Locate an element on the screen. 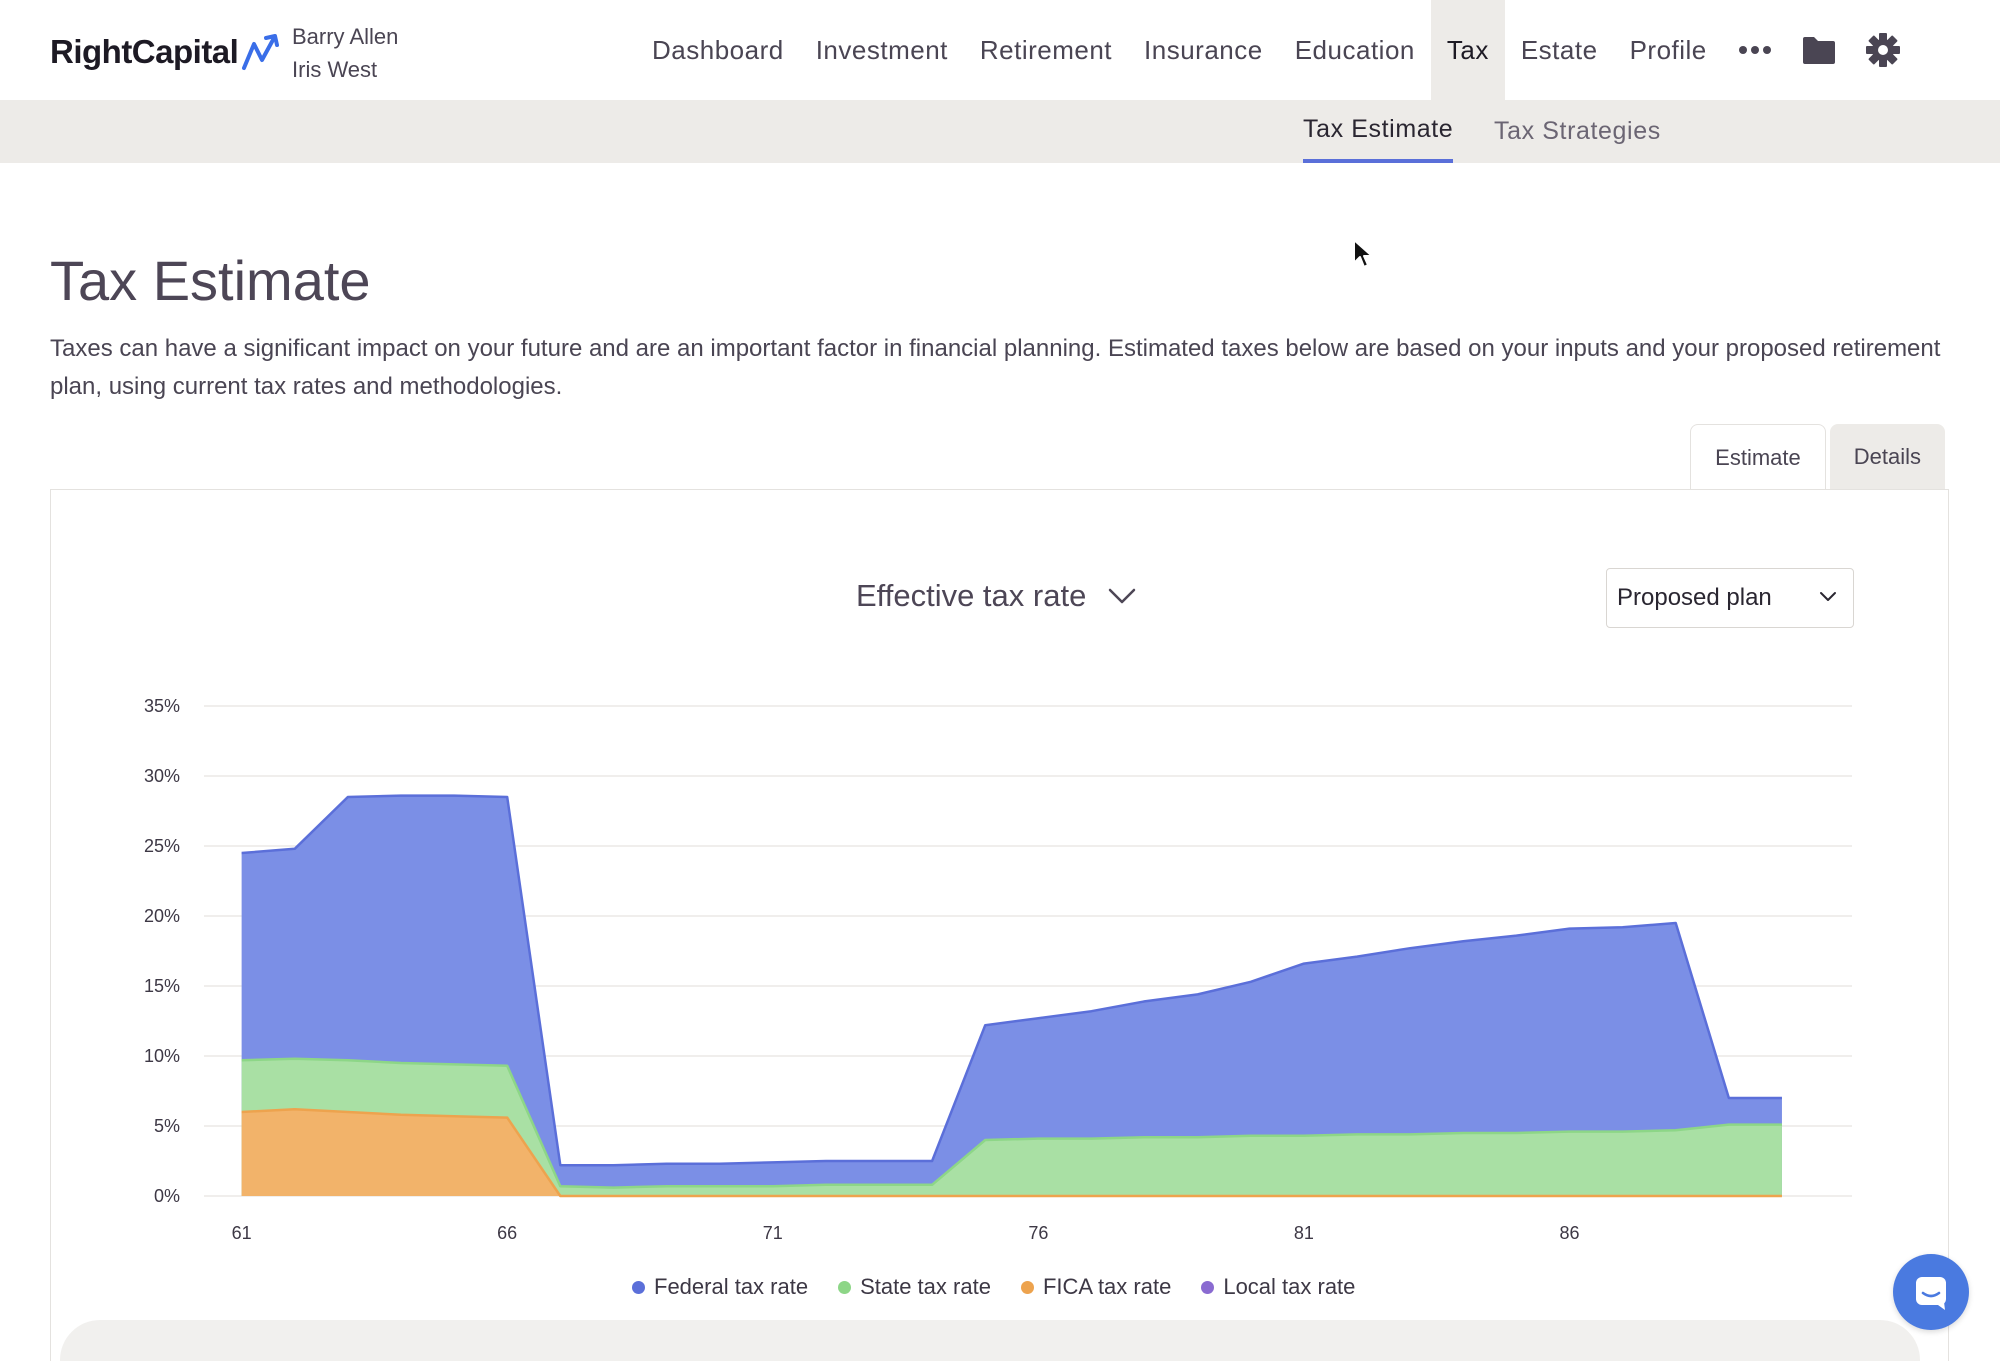 The height and width of the screenshot is (1361, 2000). plan-dropdown: Proposed plan is located at coordinates (1730, 598).